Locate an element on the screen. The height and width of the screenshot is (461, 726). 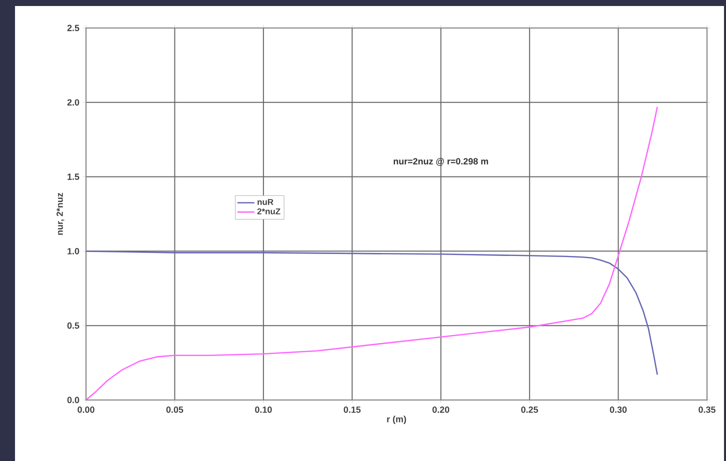
y-tick-label: 0.0 is located at coordinates (73, 400).